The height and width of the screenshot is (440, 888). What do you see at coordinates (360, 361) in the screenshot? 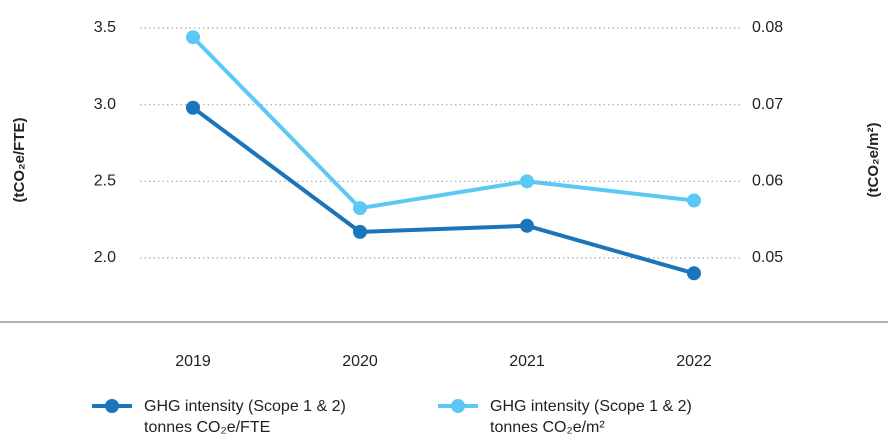
I see `x-tick-label: 2020` at bounding box center [360, 361].